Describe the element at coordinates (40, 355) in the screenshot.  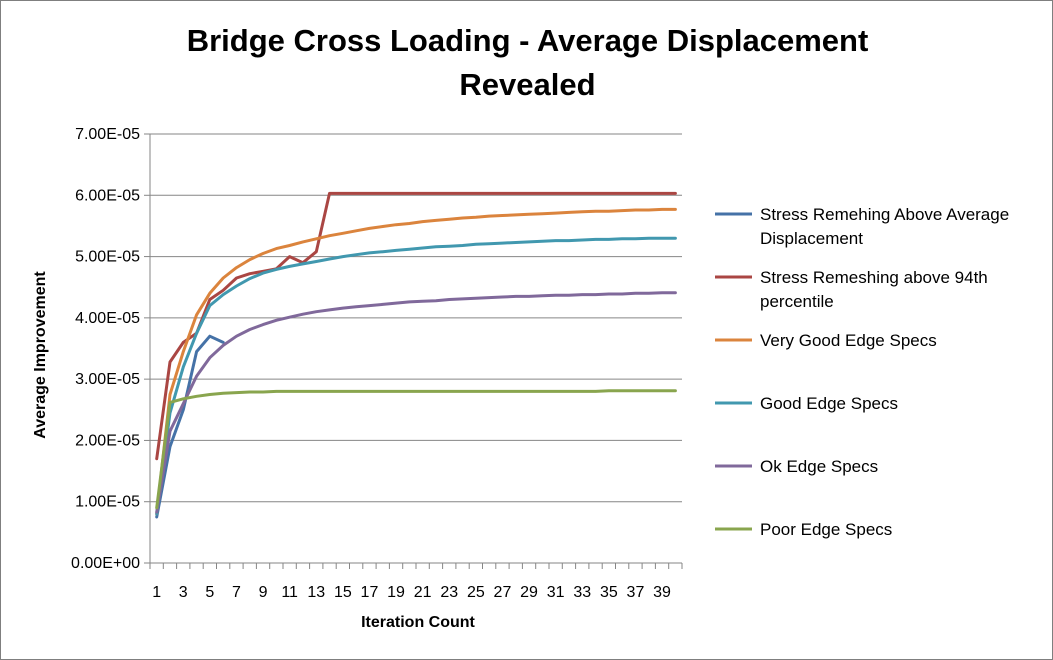
I see `y-axis-label: Average Improvement` at that location.